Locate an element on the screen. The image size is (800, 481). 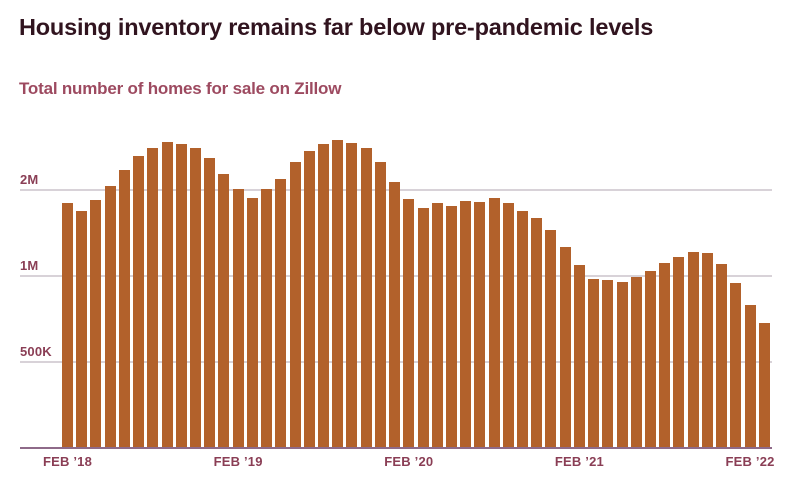
x-tick-label: FEB ’21 is located at coordinates (579, 461).